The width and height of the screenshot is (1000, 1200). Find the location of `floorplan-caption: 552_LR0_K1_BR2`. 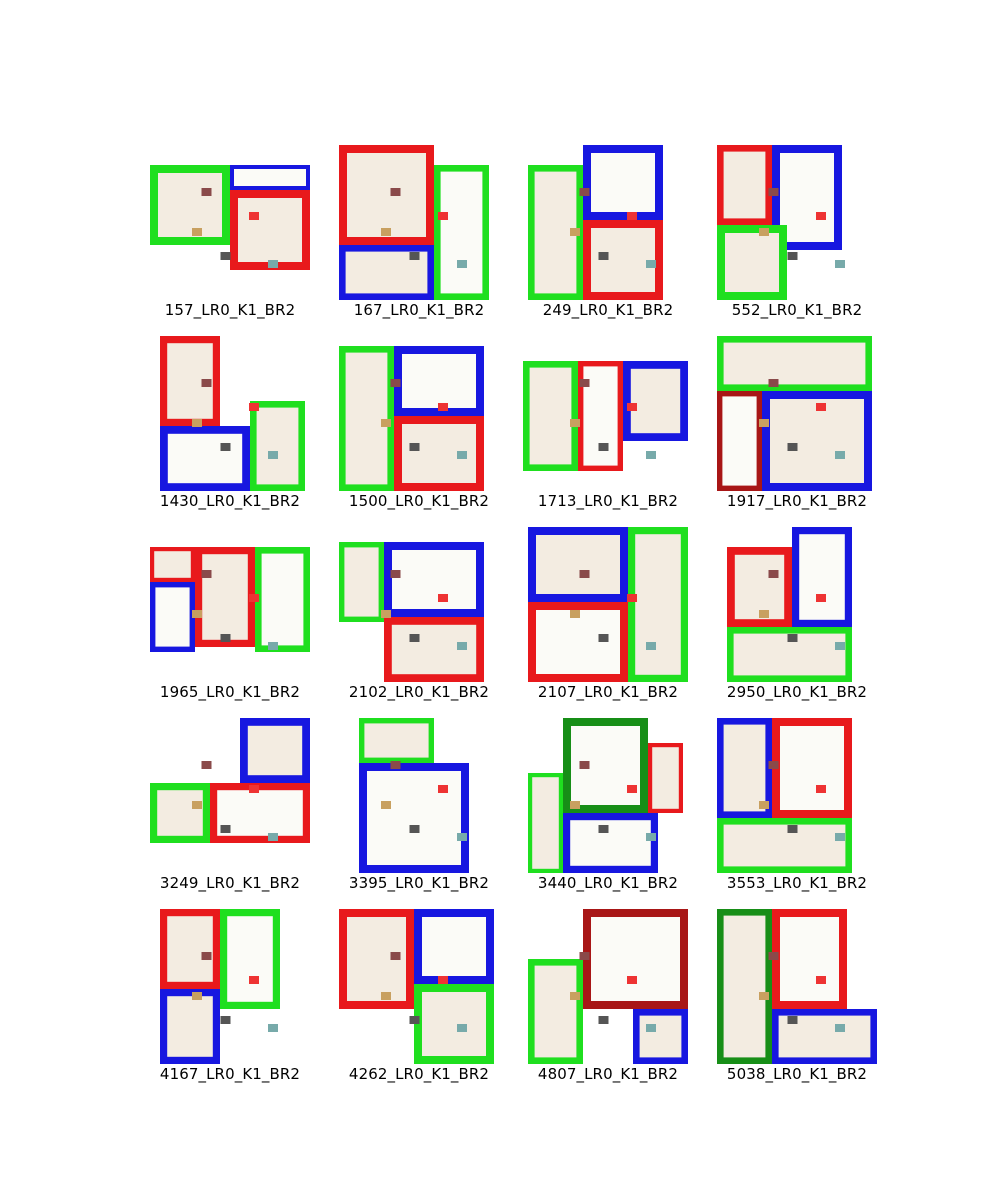

floorplan-caption: 552_LR0_K1_BR2 is located at coordinates (797, 310).